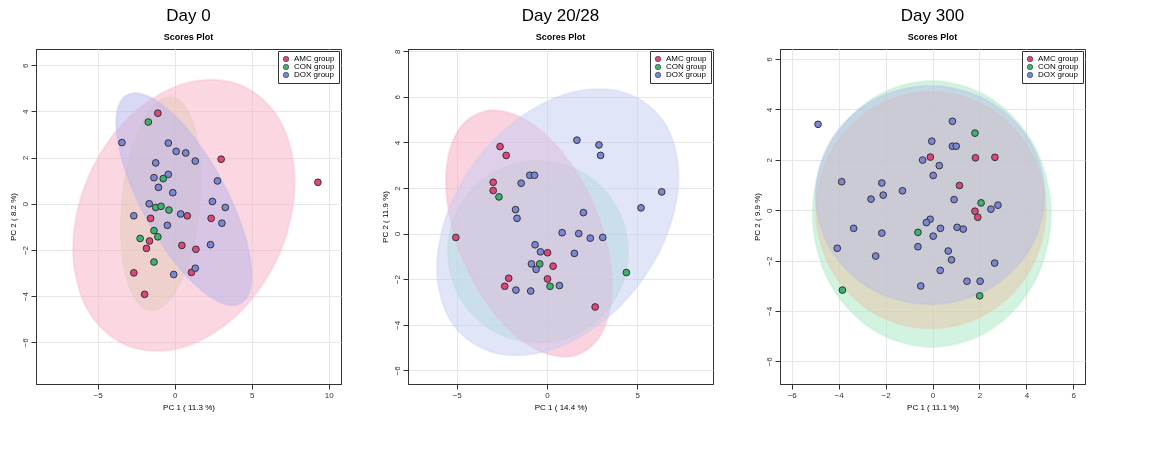  What do you see at coordinates (189, 407) in the screenshot?
I see `x-axis-title: PC 1 ( 11.3 %)` at bounding box center [189, 407].